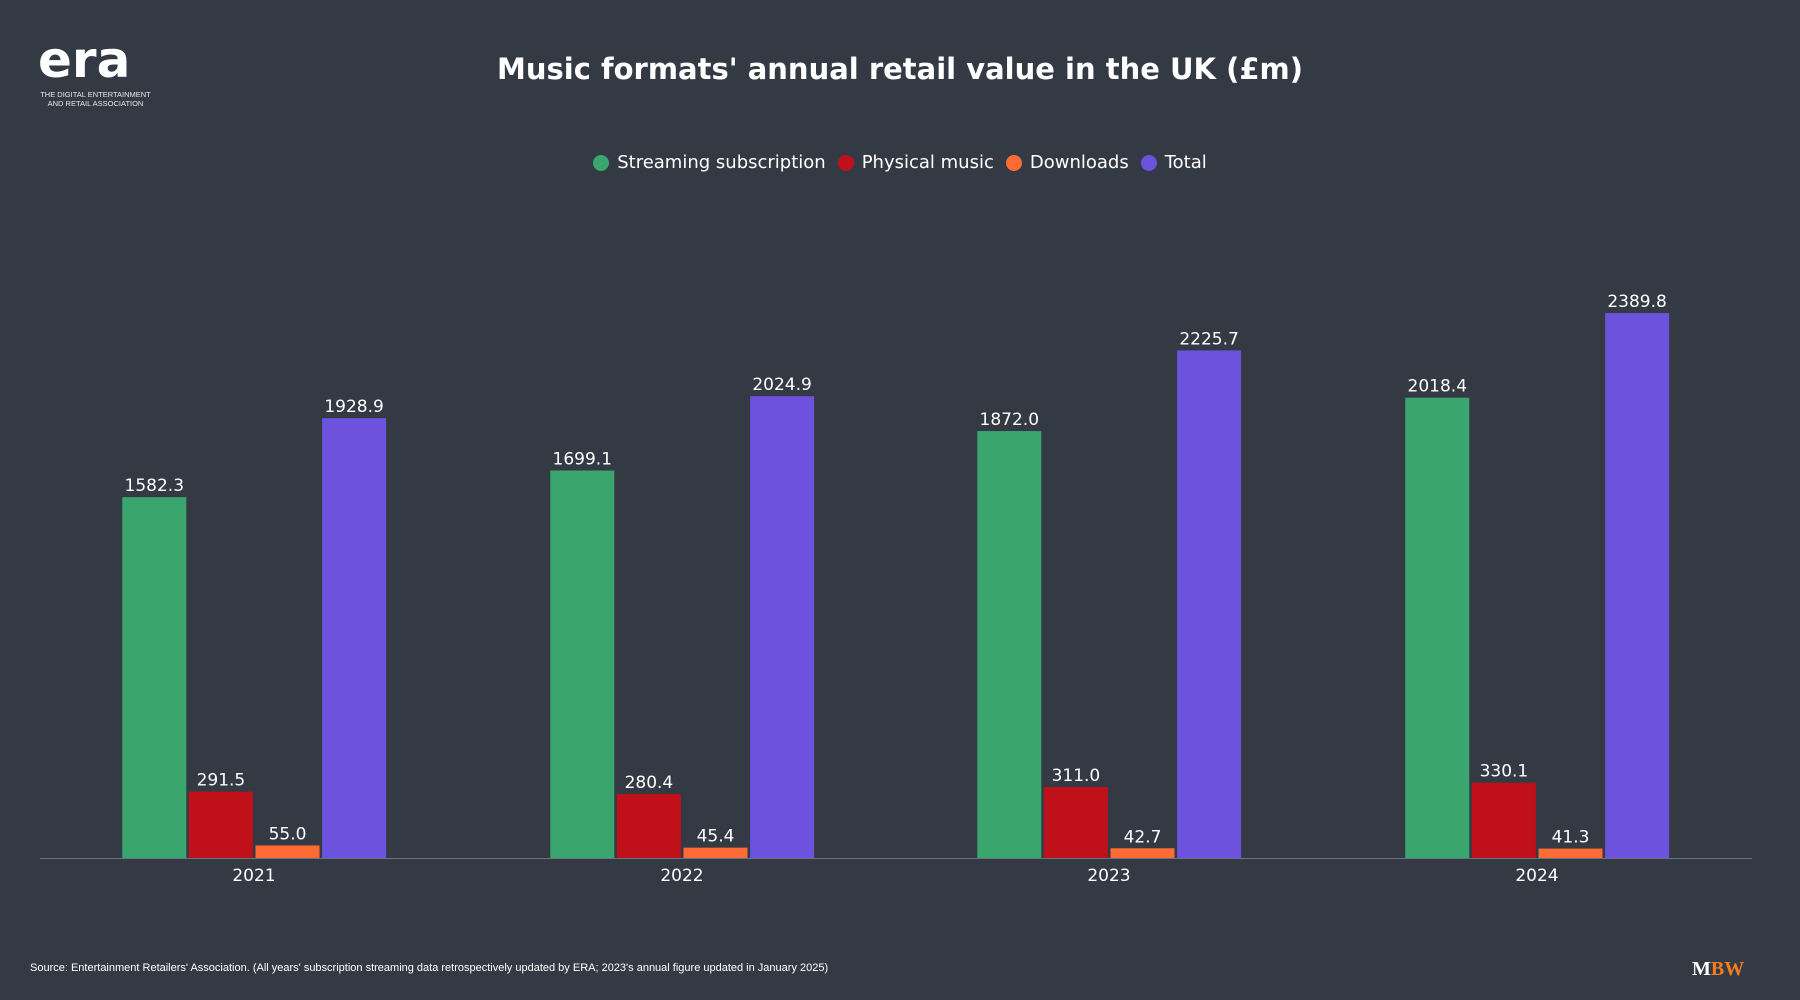 Image resolution: width=1800 pixels, height=1000 pixels. Describe the element at coordinates (1079, 162) in the screenshot. I see `legend-label: Downloads` at that location.